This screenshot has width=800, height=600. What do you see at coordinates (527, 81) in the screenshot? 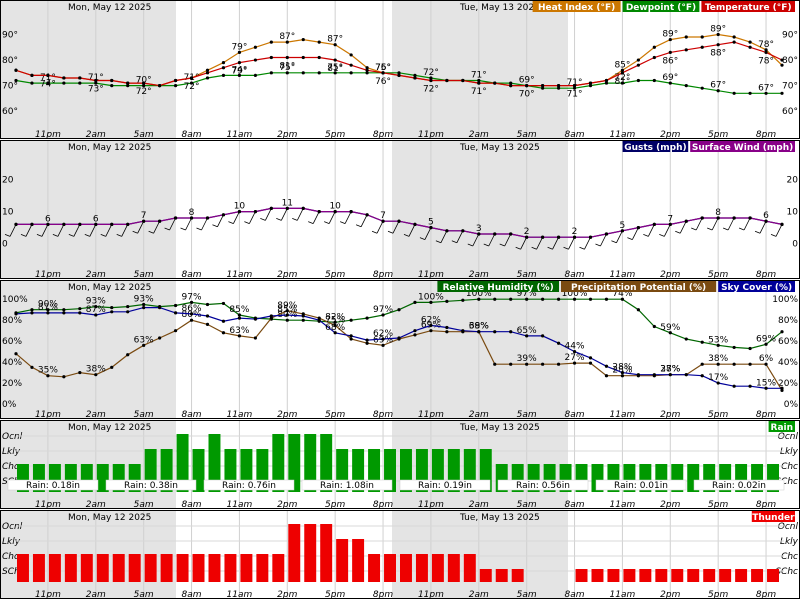
I see `data-label: 69°` at bounding box center [527, 81].